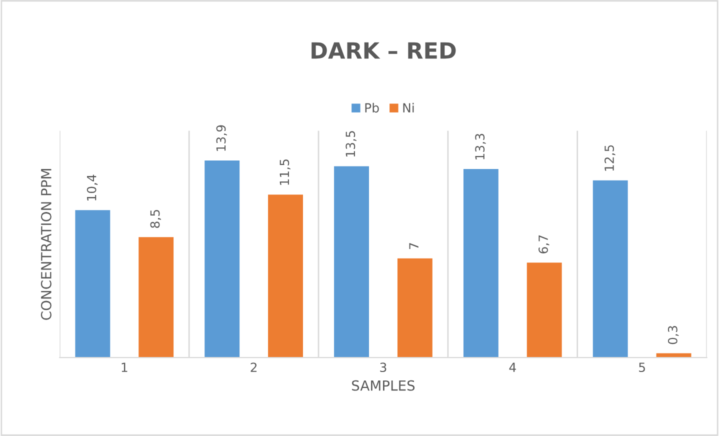  What do you see at coordinates (155, 219) in the screenshot?
I see `data-label: 8,5` at bounding box center [155, 219].